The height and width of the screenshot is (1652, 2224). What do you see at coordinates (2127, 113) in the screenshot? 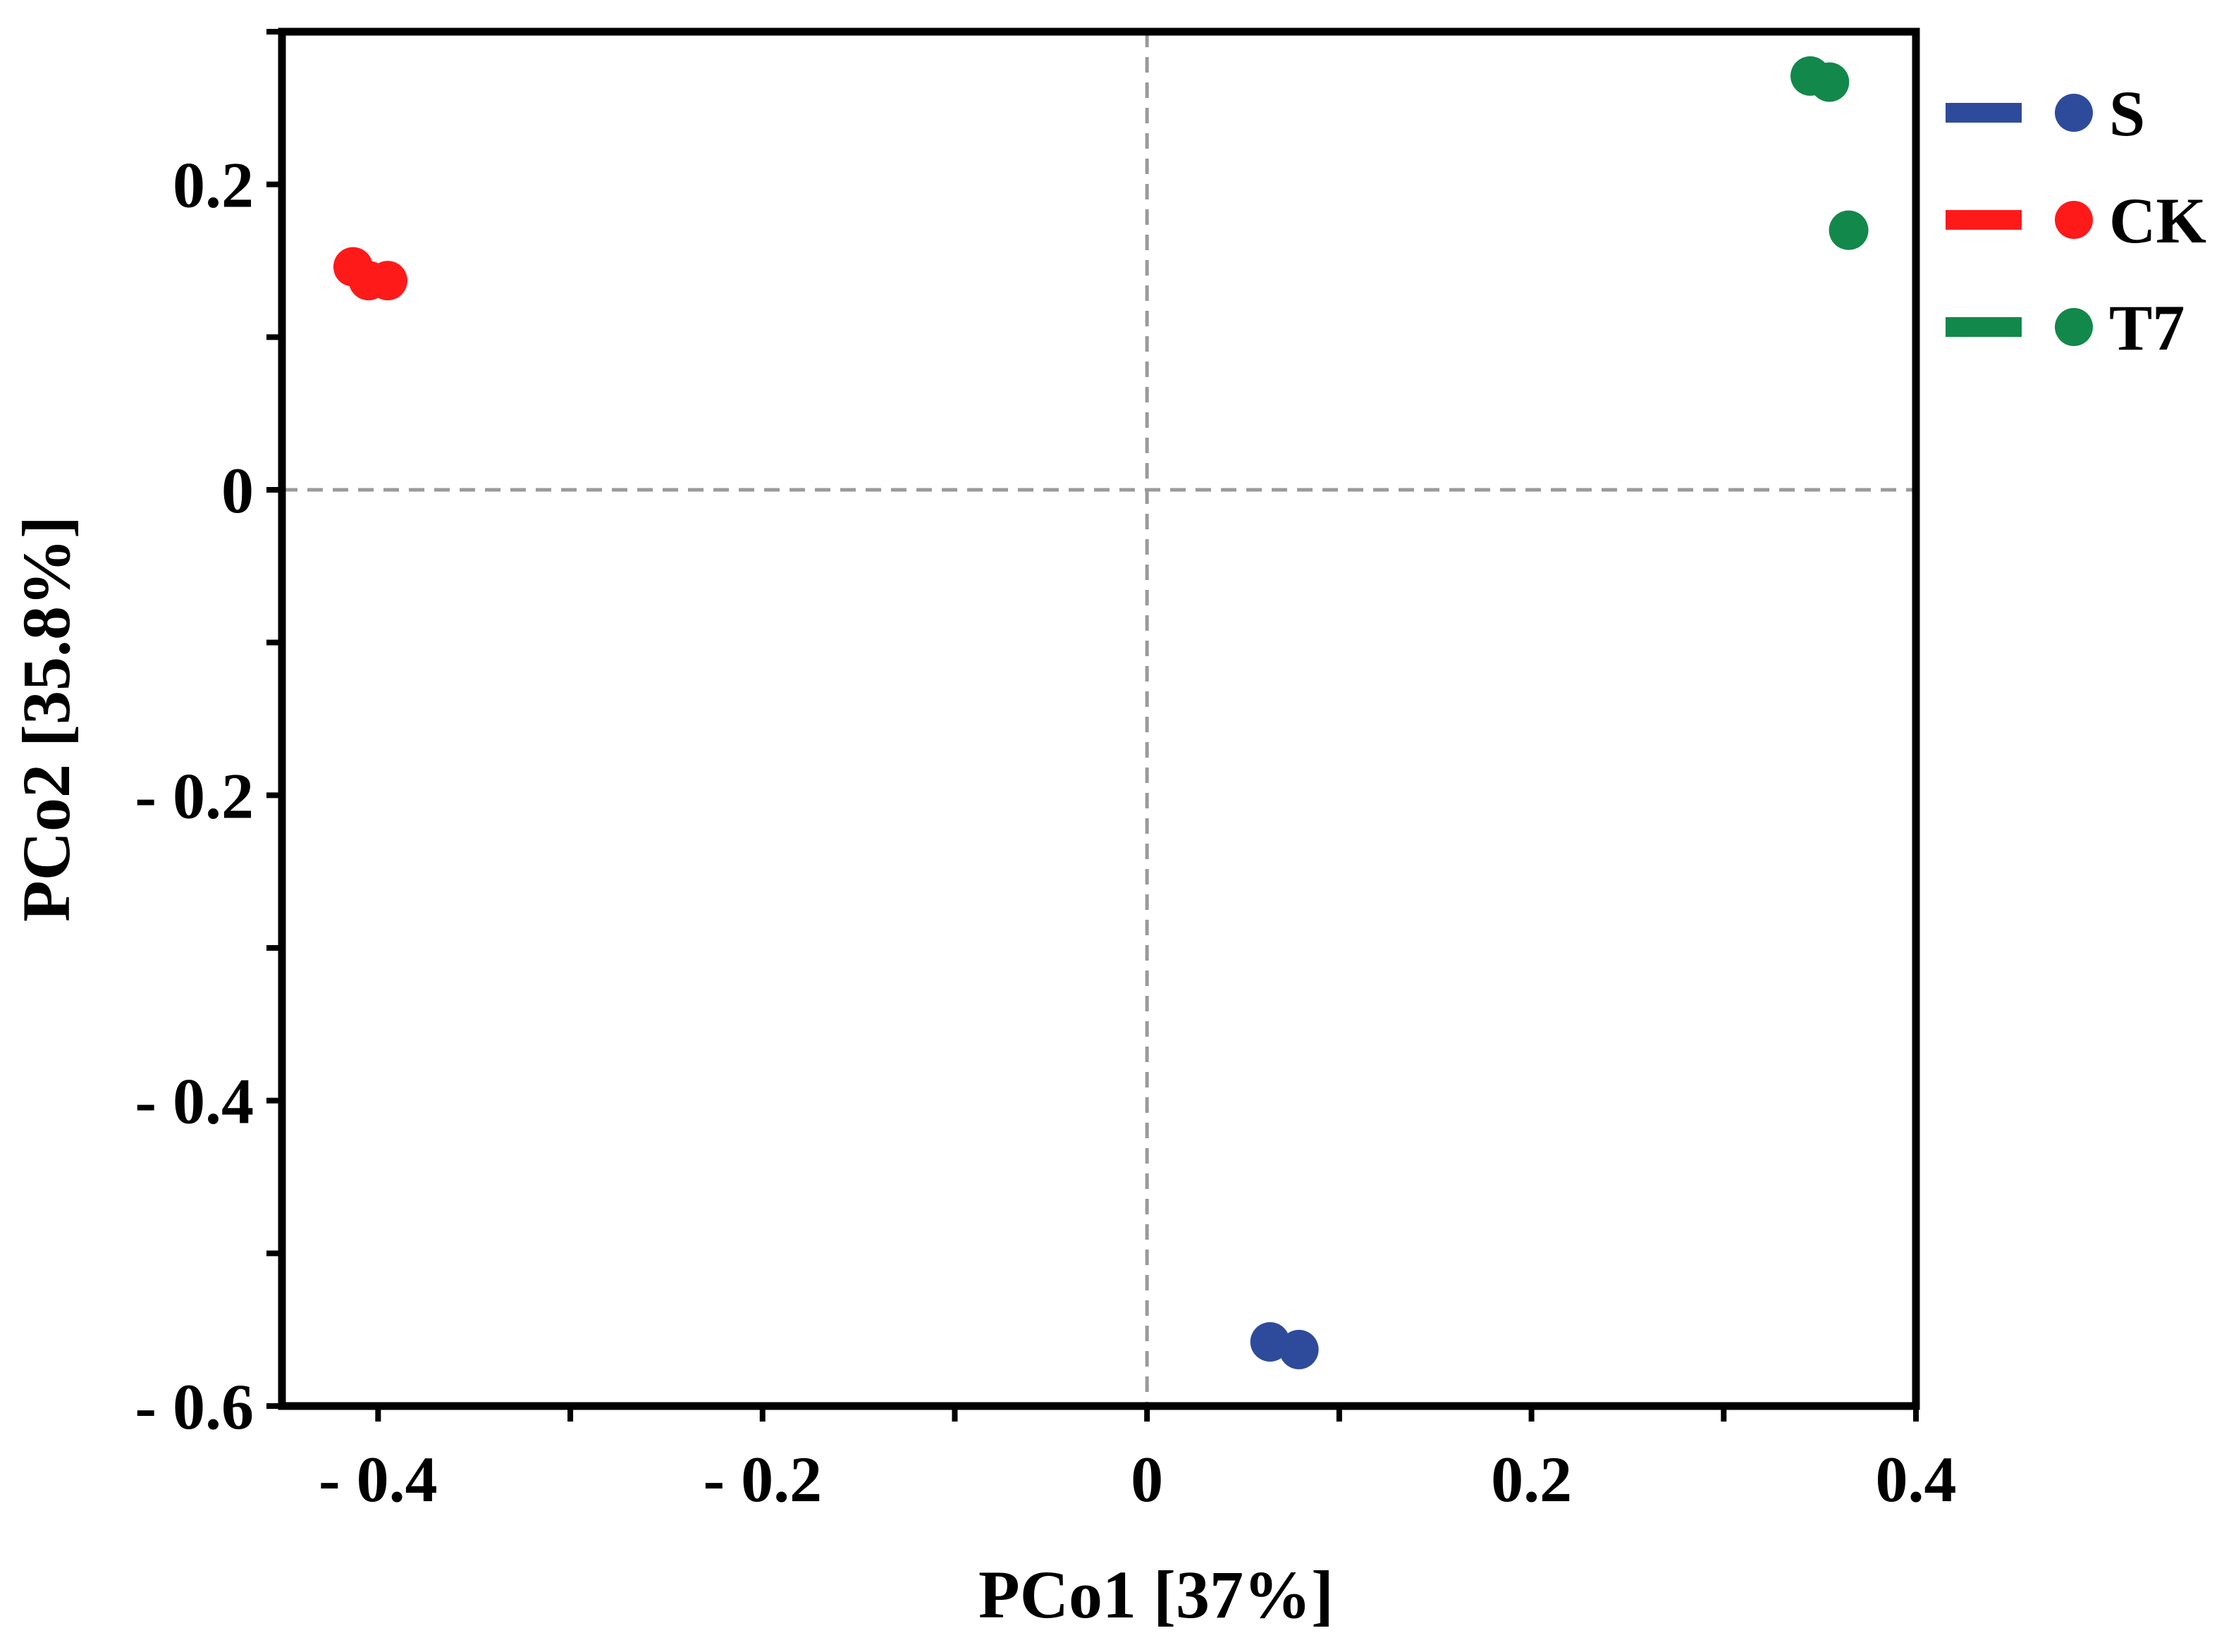
I see `legend-label-s: S` at bounding box center [2127, 113].